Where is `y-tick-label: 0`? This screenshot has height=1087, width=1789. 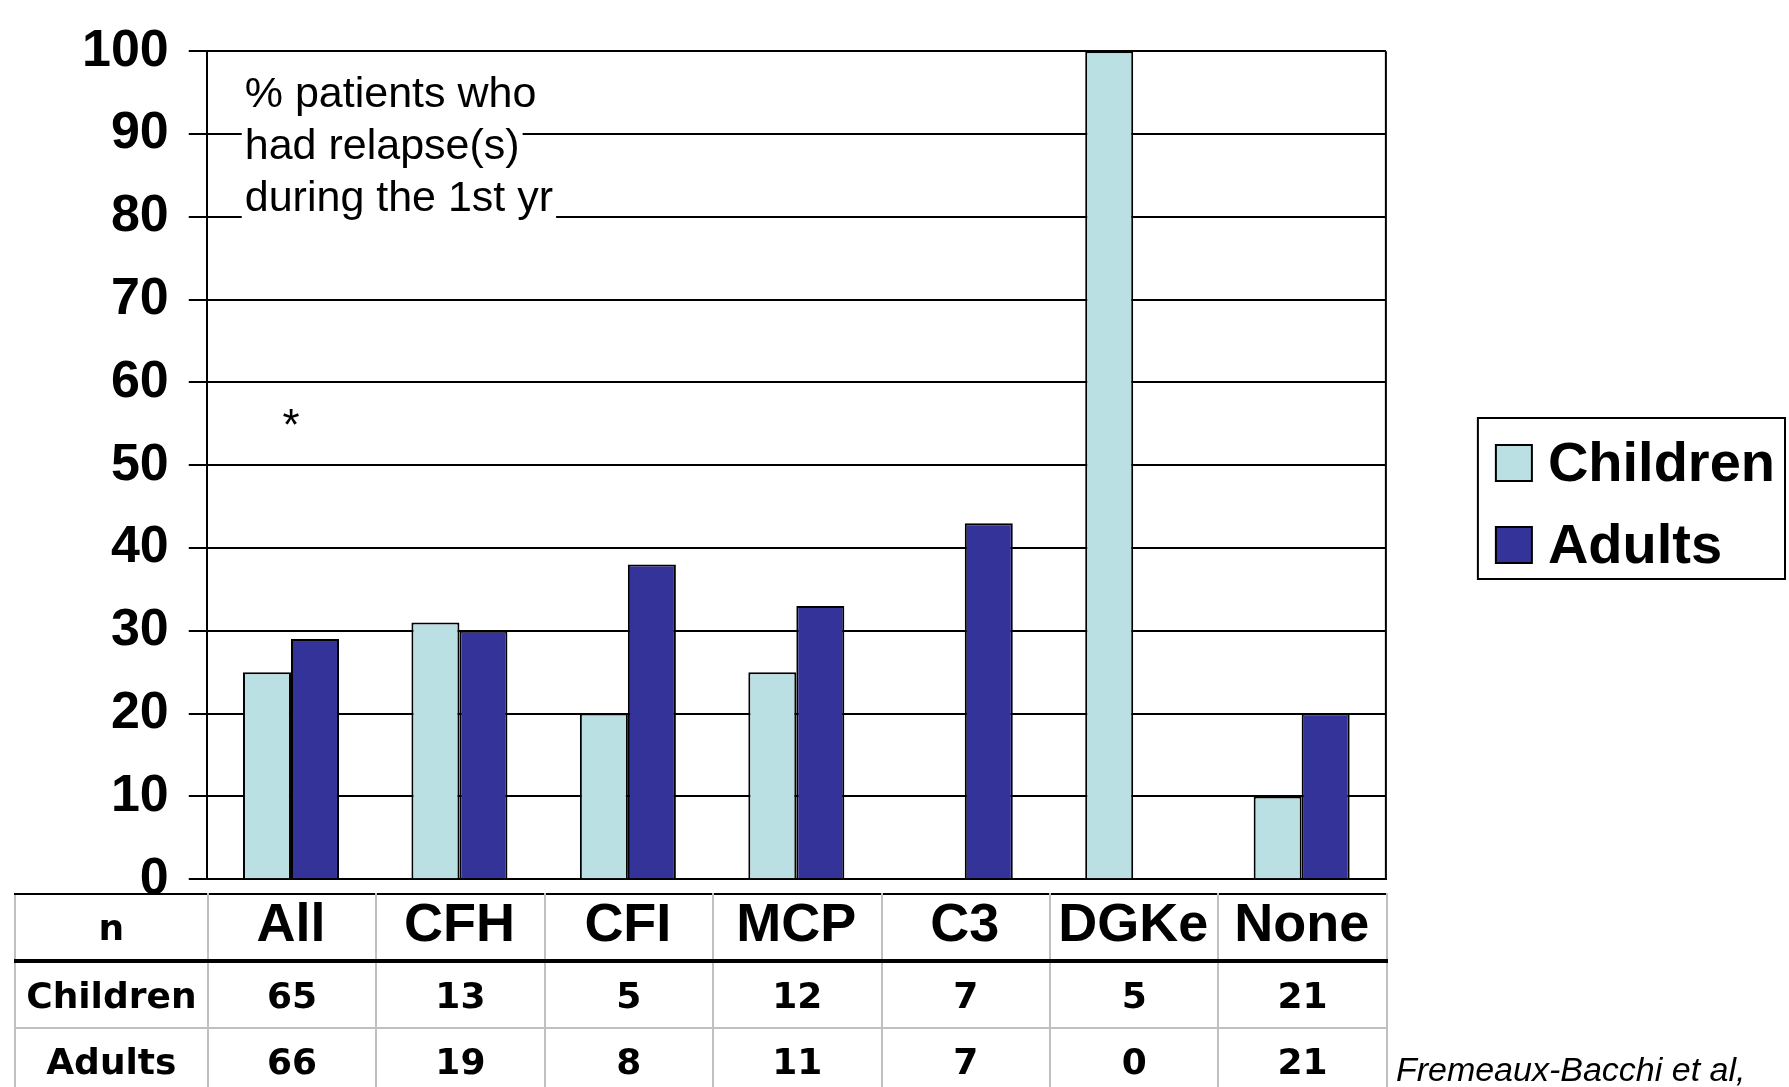
y-tick-label: 0 is located at coordinates (154, 875).